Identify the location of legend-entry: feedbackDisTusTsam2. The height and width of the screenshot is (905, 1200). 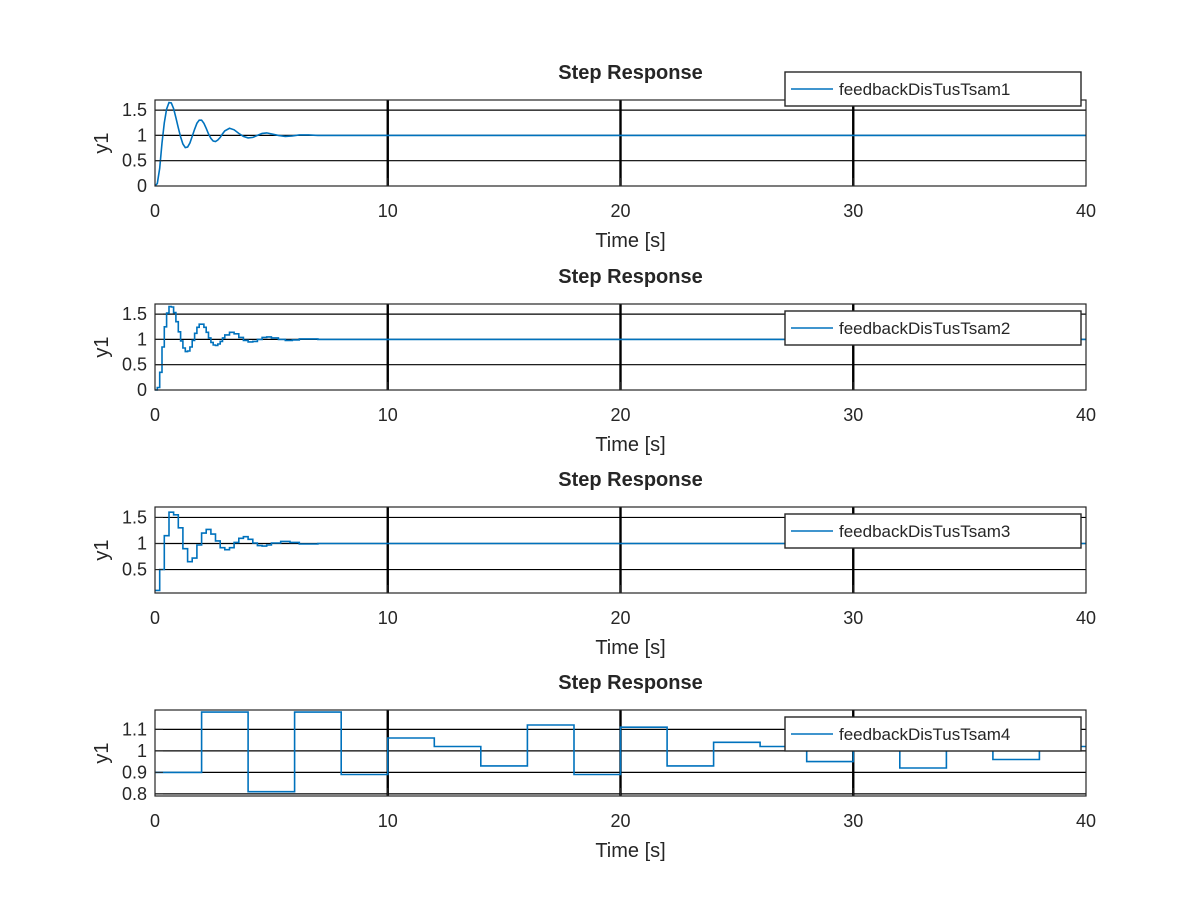
(924, 328).